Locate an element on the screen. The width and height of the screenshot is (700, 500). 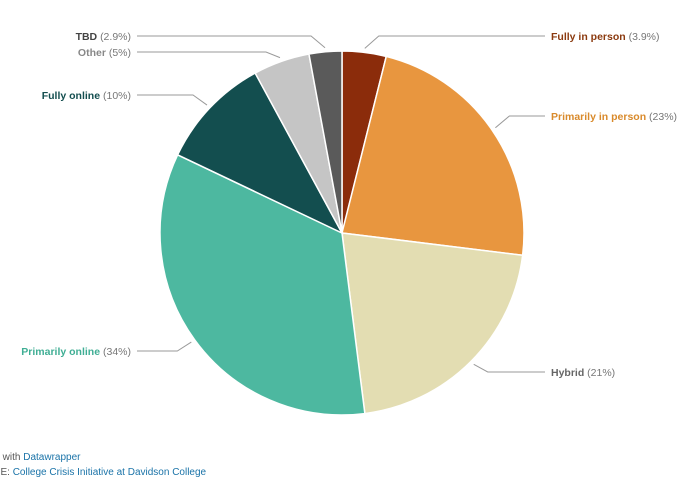
leader-line-tbd is located at coordinates (231, 42).